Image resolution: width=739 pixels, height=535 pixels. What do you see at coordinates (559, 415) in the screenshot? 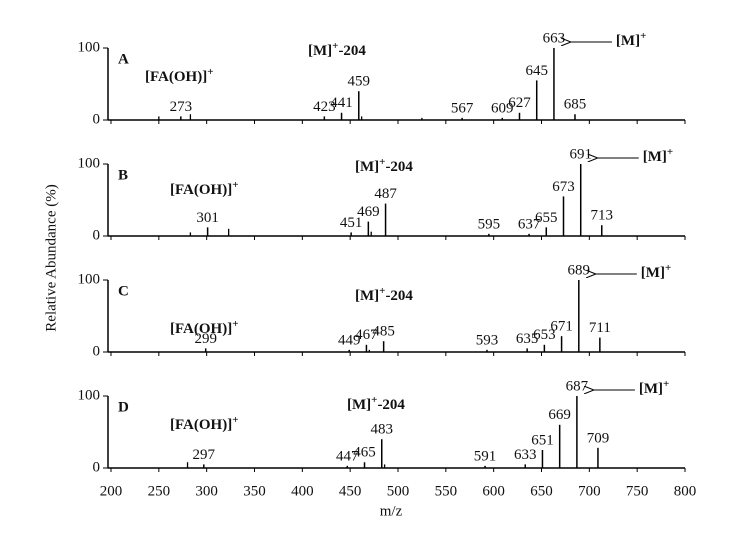
I see `peak-label: 669` at bounding box center [559, 415].